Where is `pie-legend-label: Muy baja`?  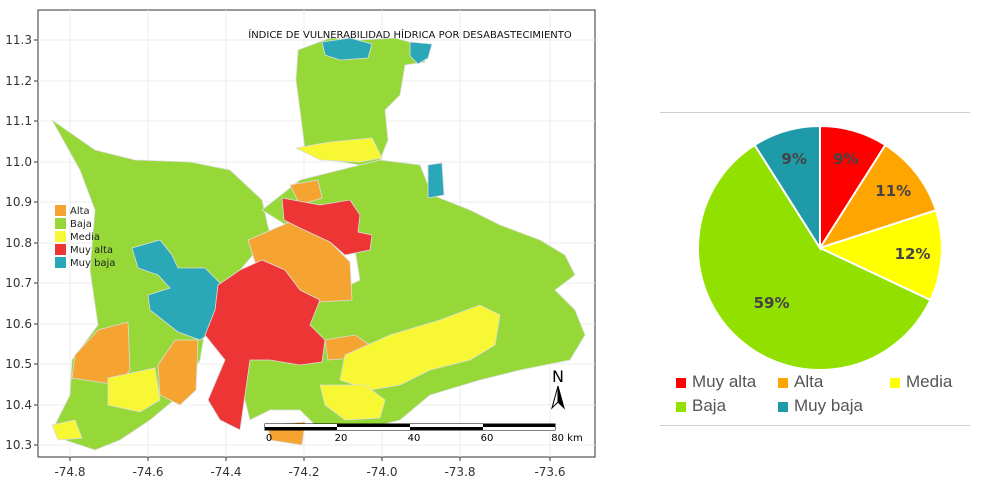
pie-legend-label: Muy baja is located at coordinates (828, 405).